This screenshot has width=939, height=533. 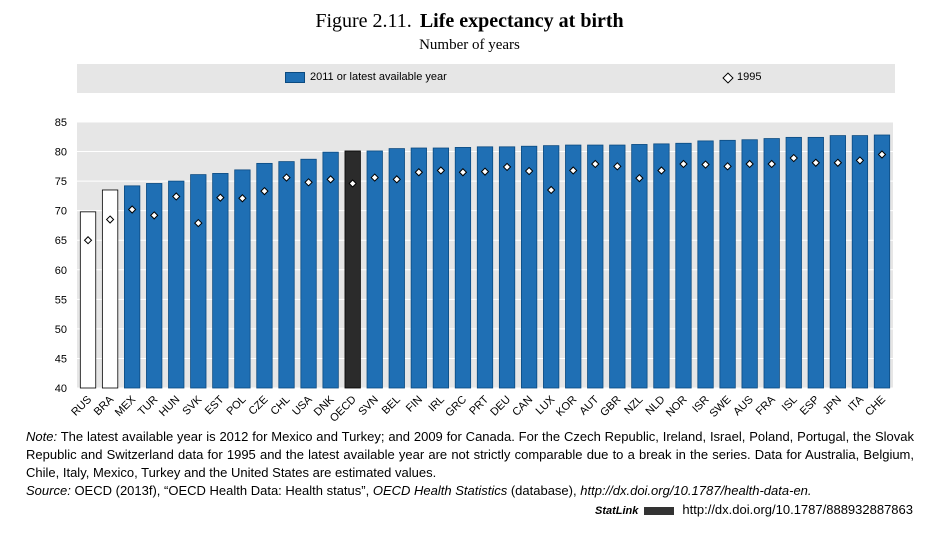 What do you see at coordinates (330, 179) in the screenshot?
I see `marker-1995-dnk` at bounding box center [330, 179].